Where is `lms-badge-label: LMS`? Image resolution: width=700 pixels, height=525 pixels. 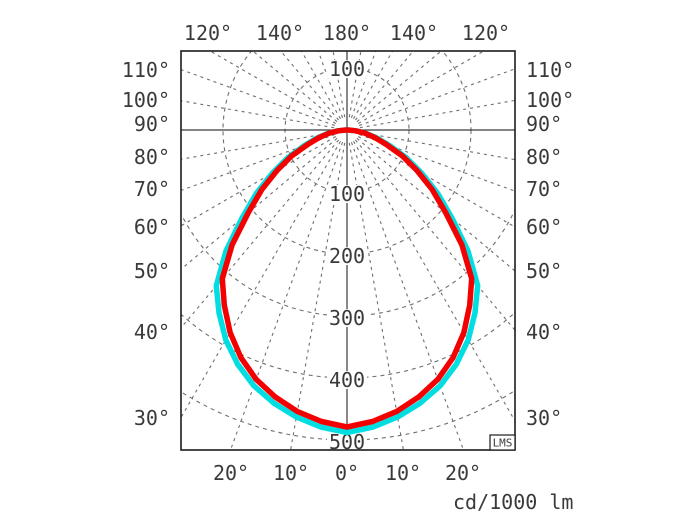
lms-badge-label: LMS is located at coordinates (503, 443).